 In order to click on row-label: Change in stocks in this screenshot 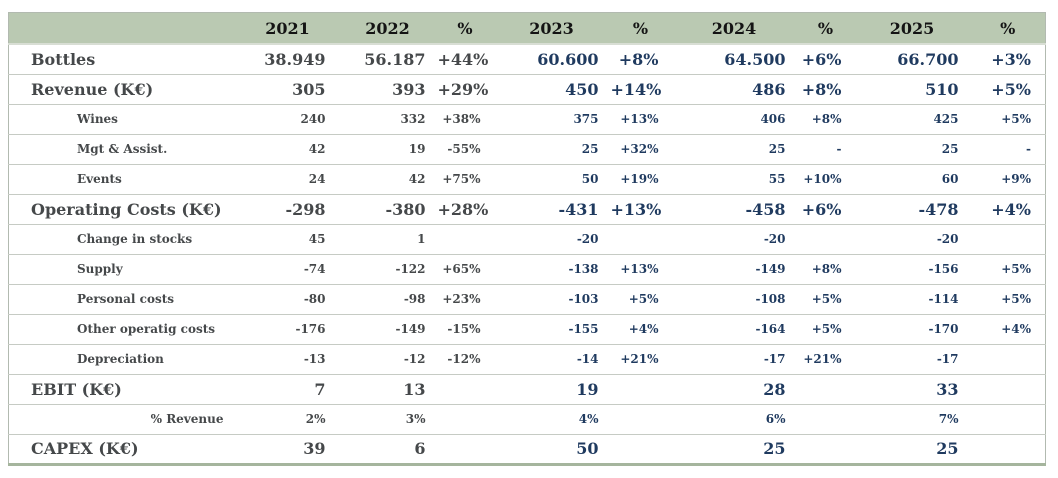, I will do `click(123, 238)`.